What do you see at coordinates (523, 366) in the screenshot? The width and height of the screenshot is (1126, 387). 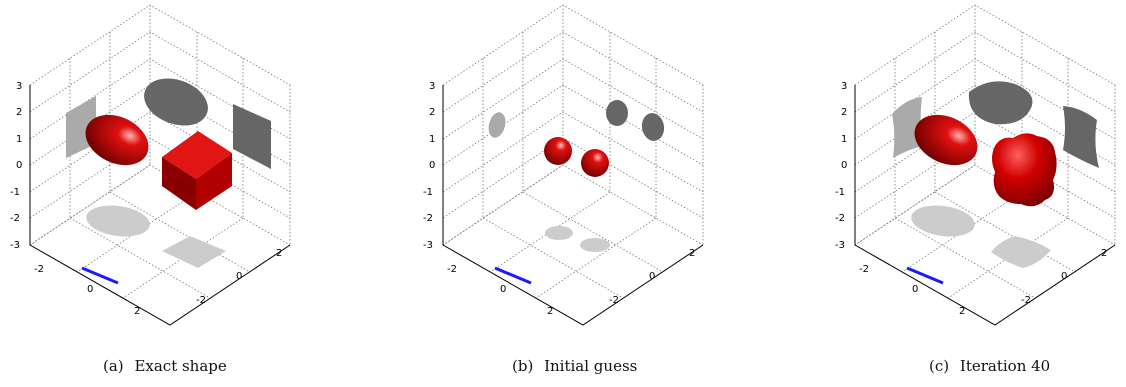 I see `caption-label: (b)` at bounding box center [523, 366].